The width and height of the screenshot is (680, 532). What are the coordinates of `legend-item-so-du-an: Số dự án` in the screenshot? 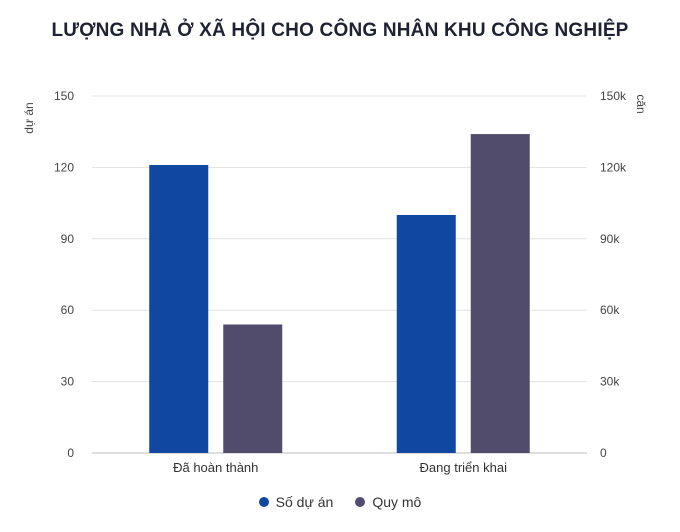 It's located at (296, 502).